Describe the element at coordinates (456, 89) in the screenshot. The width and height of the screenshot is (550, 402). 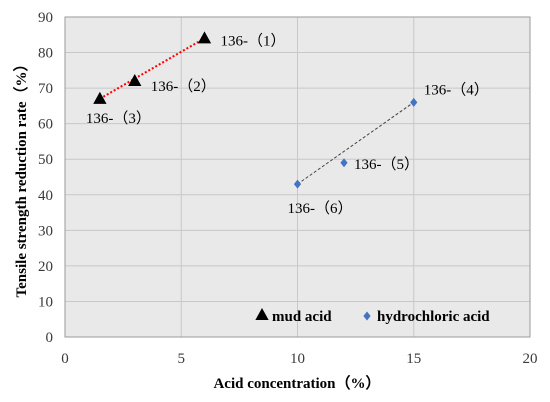
I see `point-label-hydrochloric-acid-1: 136-（4）` at that location.